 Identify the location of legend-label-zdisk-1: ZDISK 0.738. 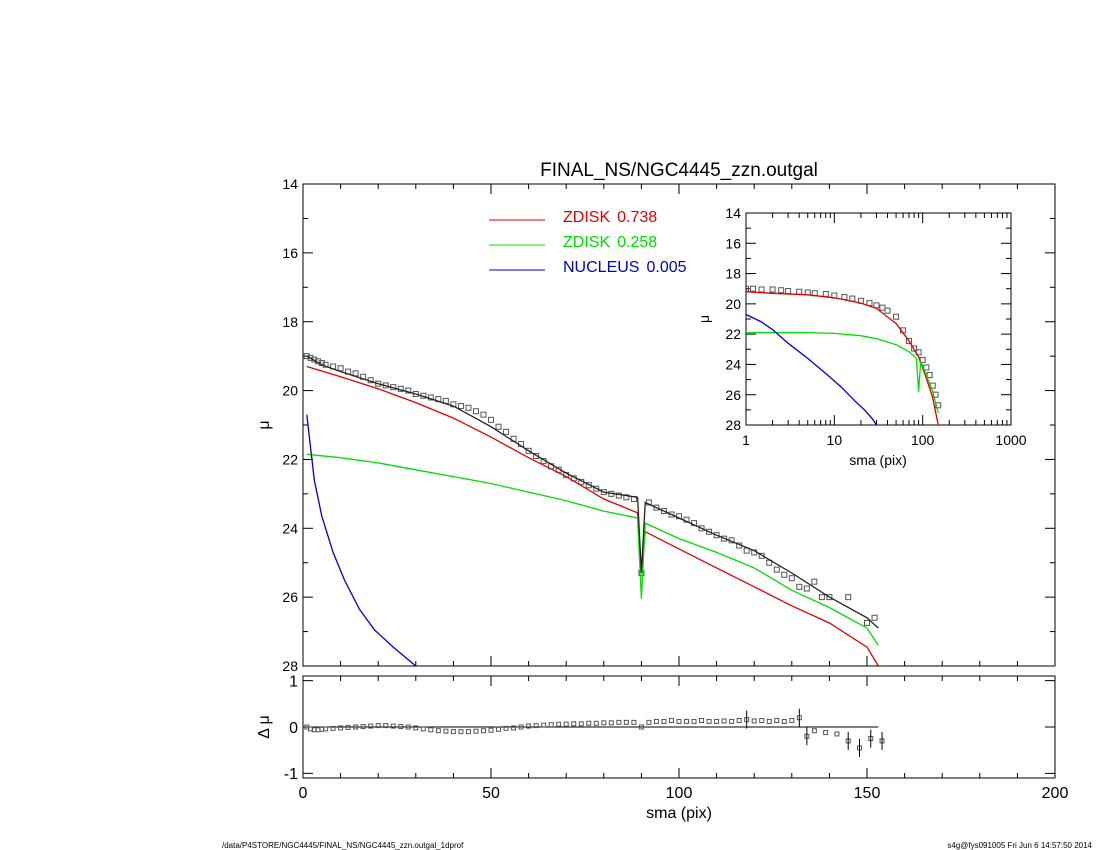
(610, 217).